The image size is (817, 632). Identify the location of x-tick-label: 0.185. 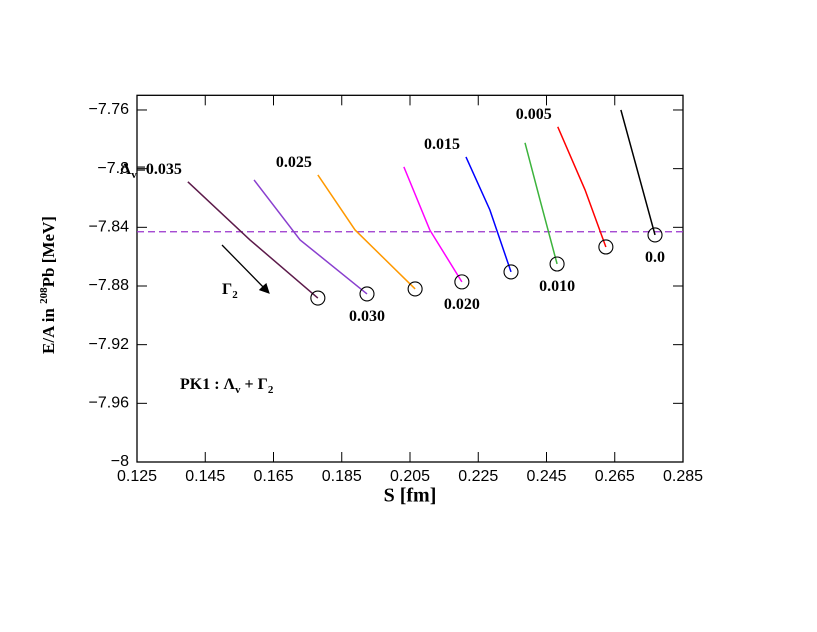
(342, 476).